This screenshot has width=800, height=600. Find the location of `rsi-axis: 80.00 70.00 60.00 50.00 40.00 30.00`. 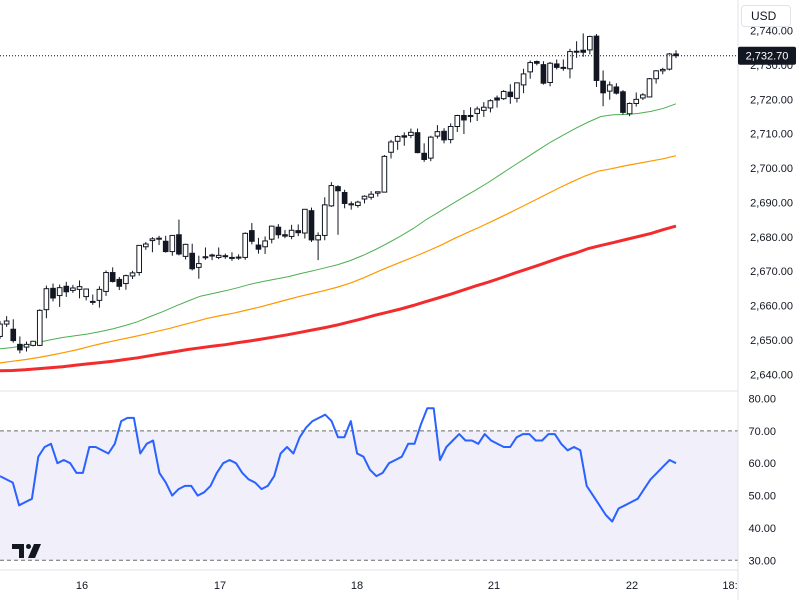

rsi-axis: 80.00 70.00 60.00 50.00 40.00 30.00 is located at coordinates (762, 480).